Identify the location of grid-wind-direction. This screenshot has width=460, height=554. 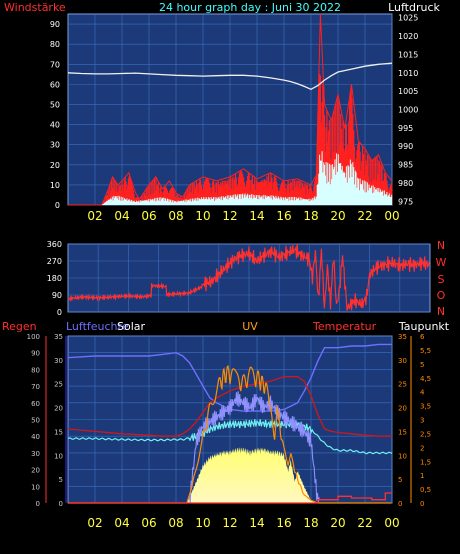
(249, 278).